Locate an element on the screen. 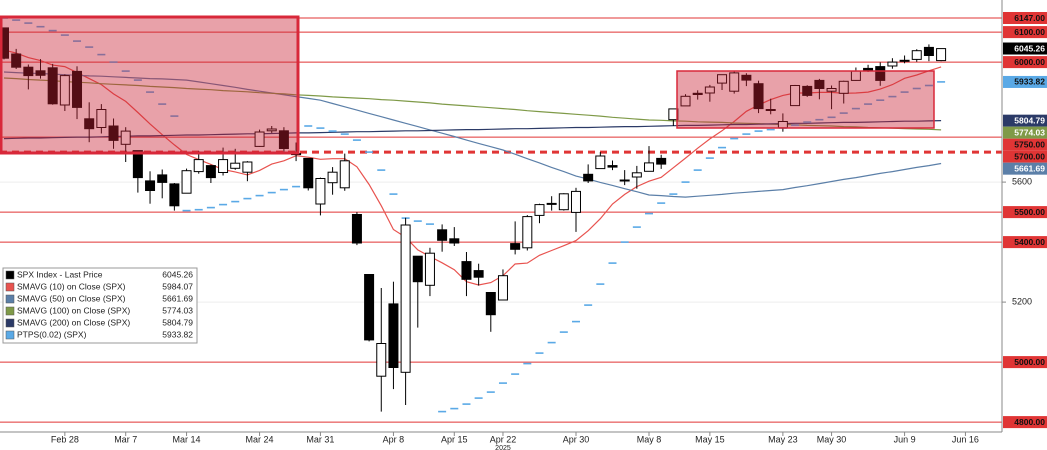 This screenshot has width=1047, height=450. value-box-label: 5774.03 is located at coordinates (1029, 132).